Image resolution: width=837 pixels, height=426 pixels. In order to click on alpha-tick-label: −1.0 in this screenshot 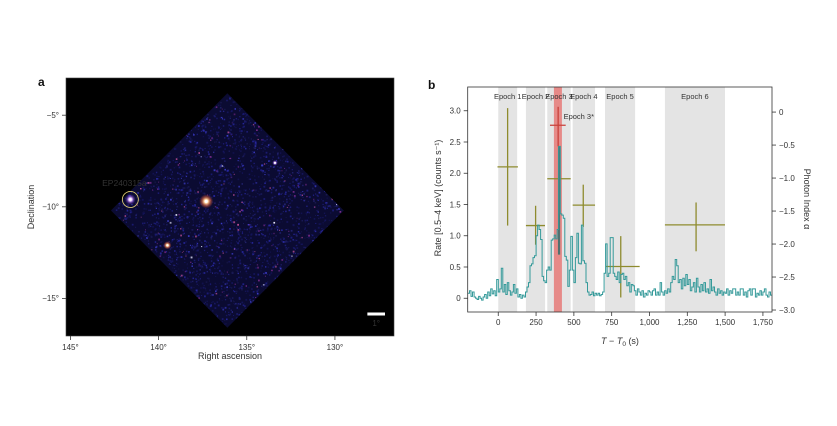, I will do `click(787, 178)`.